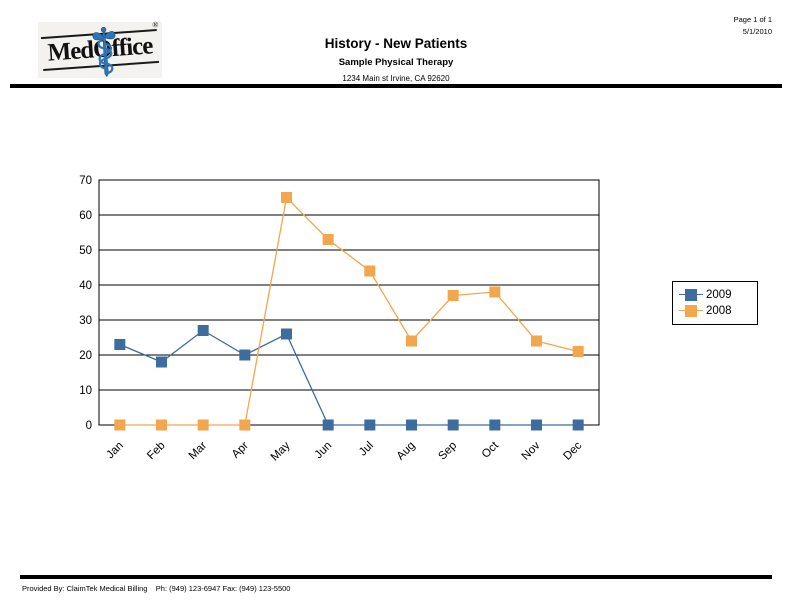 This screenshot has height=612, width=792. I want to click on page-info: Page 1 of 1 5/1/2010, so click(753, 26).